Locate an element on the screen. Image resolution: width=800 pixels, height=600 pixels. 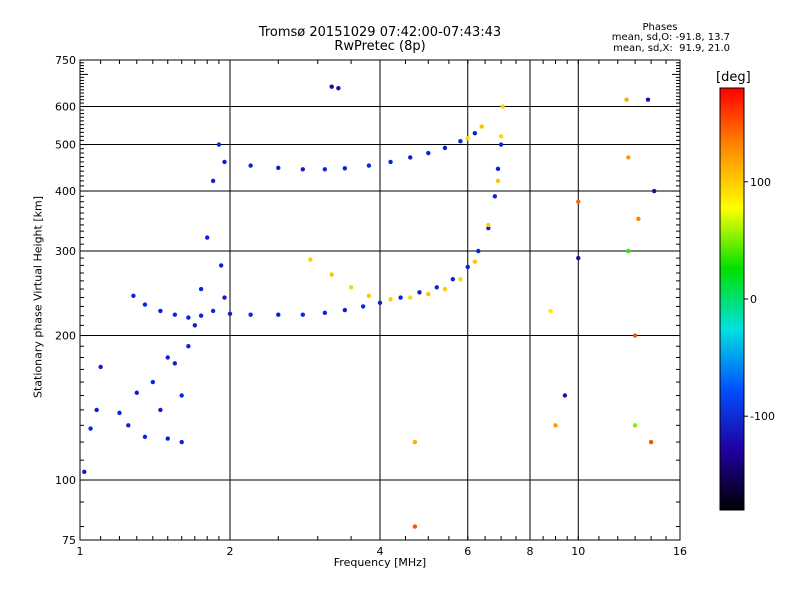
x-tick-label: 2 is located at coordinates (230, 551).